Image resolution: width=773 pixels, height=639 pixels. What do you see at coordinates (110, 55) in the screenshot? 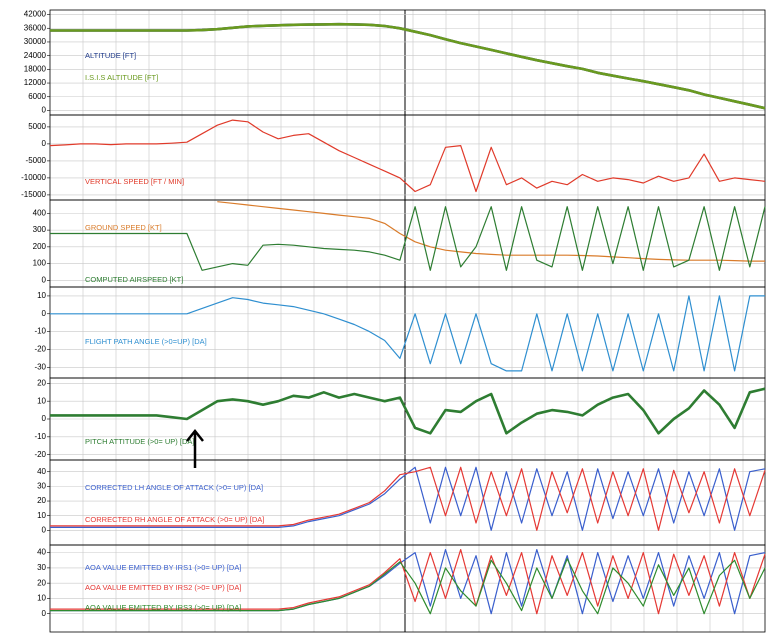
I see `series-label: ALTITUDE [FT]` at bounding box center [110, 55].